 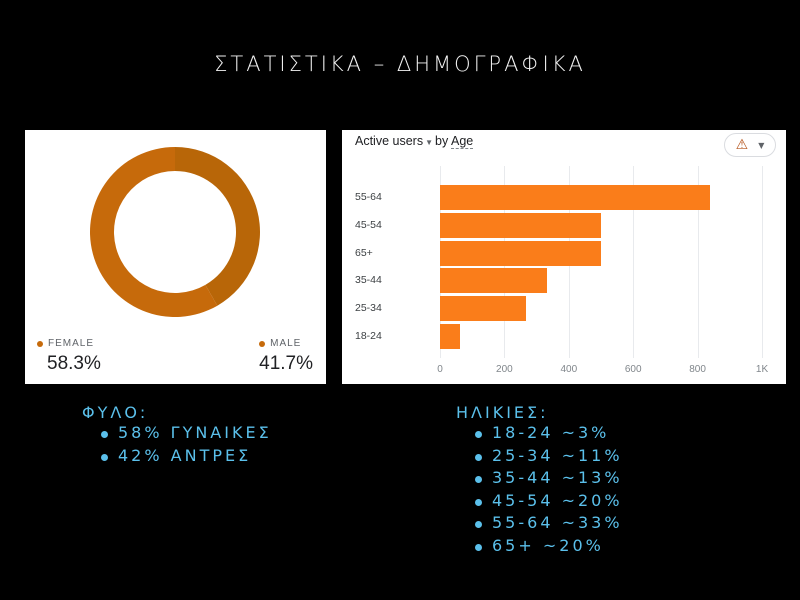 I want to click on y-category-label: 55-64, so click(x=368, y=197).